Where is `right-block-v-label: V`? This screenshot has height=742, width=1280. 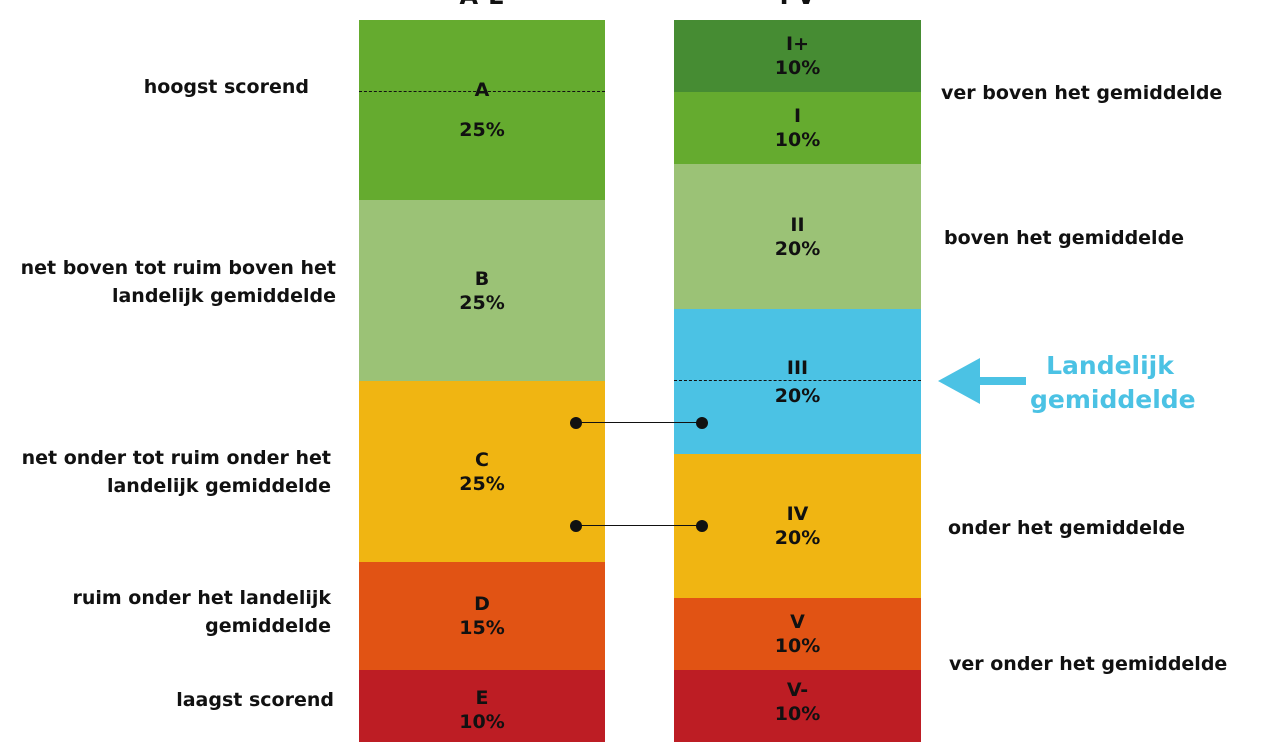
right-block-v-label: V is located at coordinates (797, 622).